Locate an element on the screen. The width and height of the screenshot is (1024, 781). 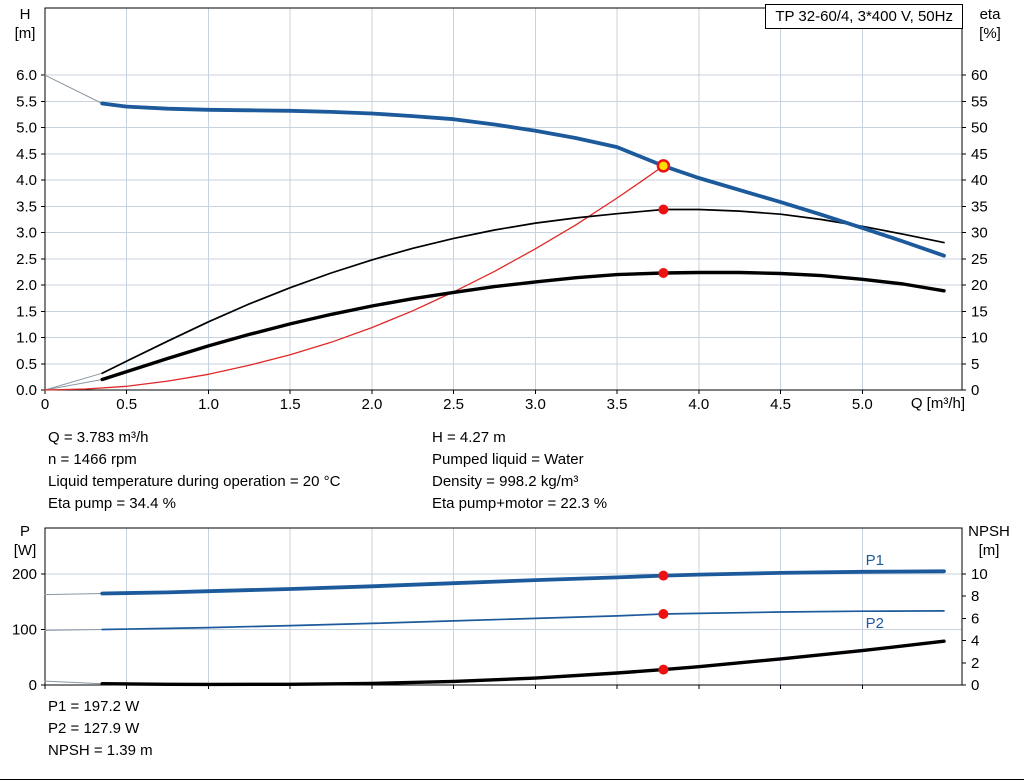
y-right-tick-label: 40 is located at coordinates (979, 180).